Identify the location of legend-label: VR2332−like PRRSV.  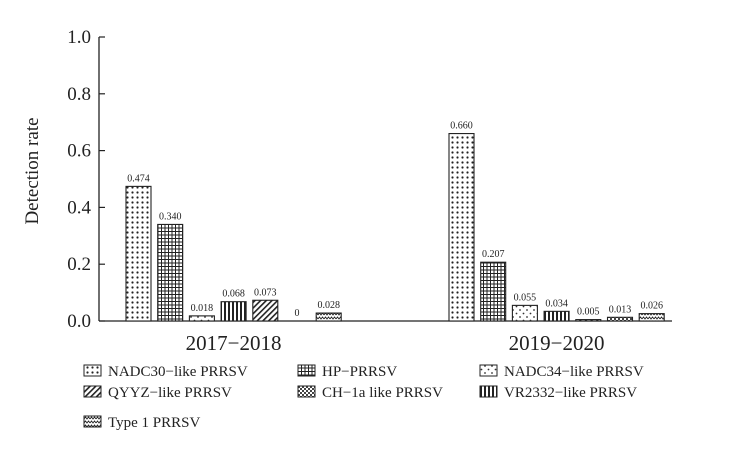
(570, 393).